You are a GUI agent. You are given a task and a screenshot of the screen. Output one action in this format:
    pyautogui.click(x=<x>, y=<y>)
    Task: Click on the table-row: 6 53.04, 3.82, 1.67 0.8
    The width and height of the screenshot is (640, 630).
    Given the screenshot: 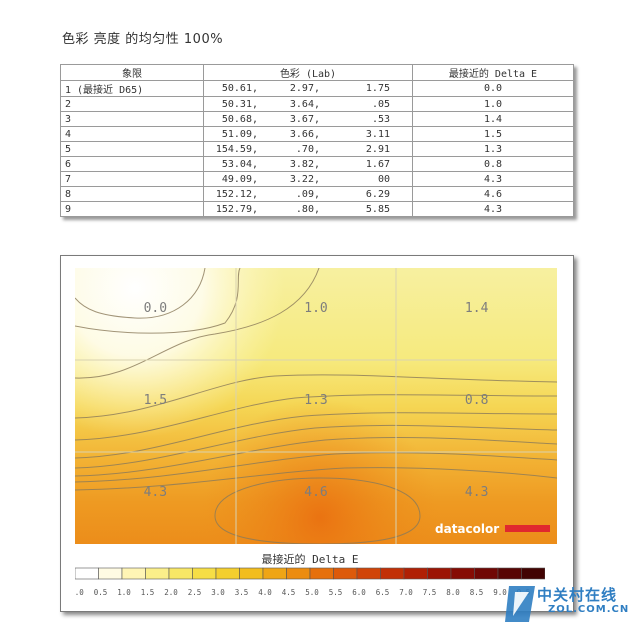 What is the action you would take?
    pyautogui.click(x=317, y=164)
    